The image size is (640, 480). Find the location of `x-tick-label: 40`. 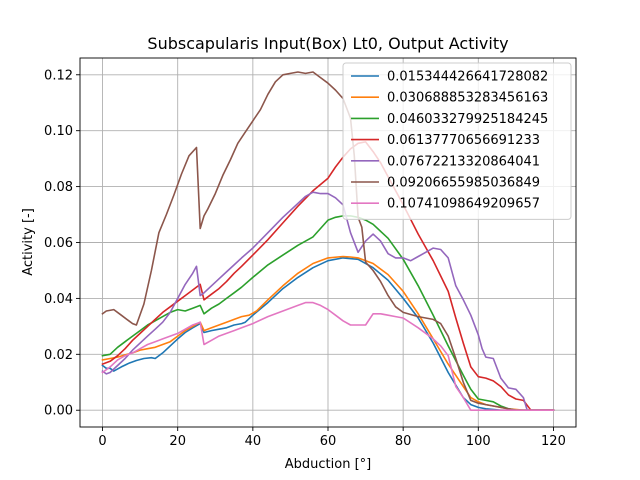

x-tick-label: 40 is located at coordinates (253, 441).